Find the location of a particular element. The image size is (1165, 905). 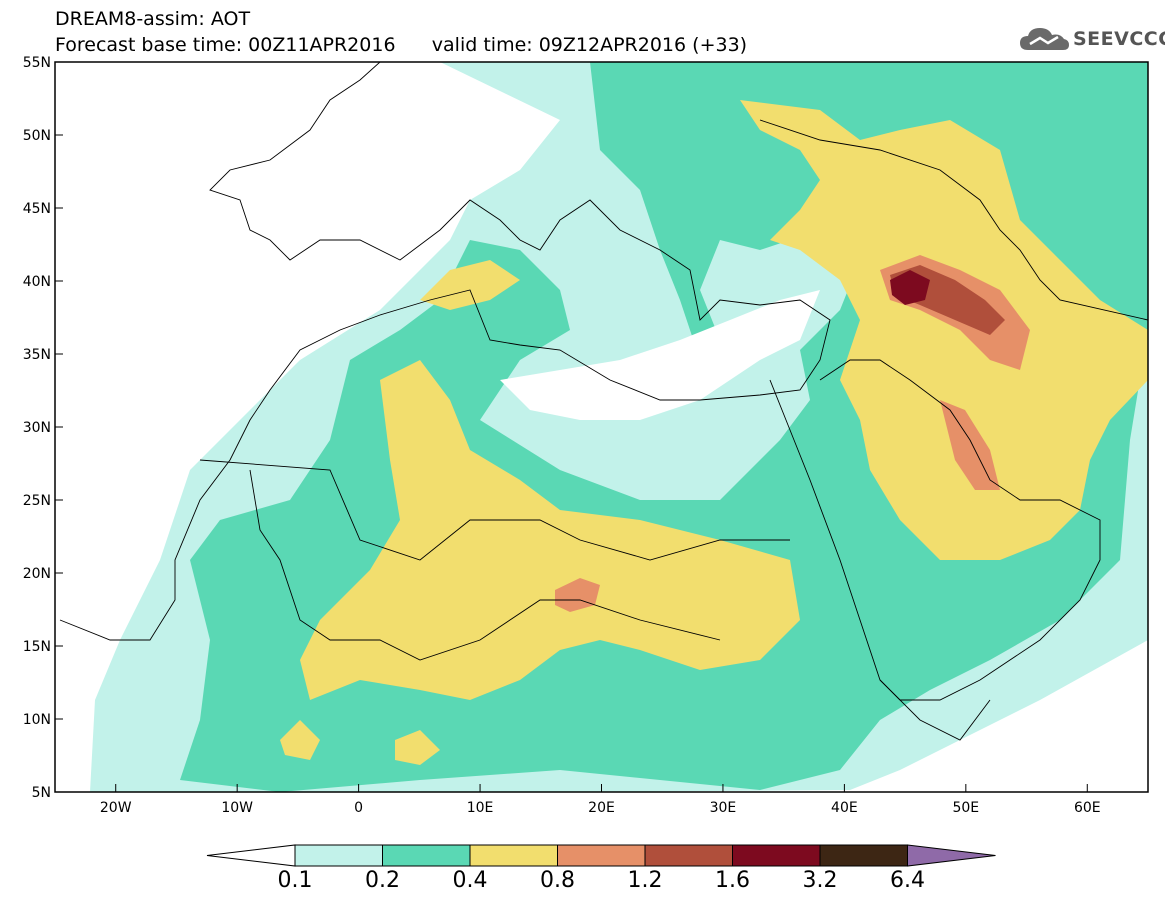

aot-level-0.4-italy is located at coordinates (470, 285).